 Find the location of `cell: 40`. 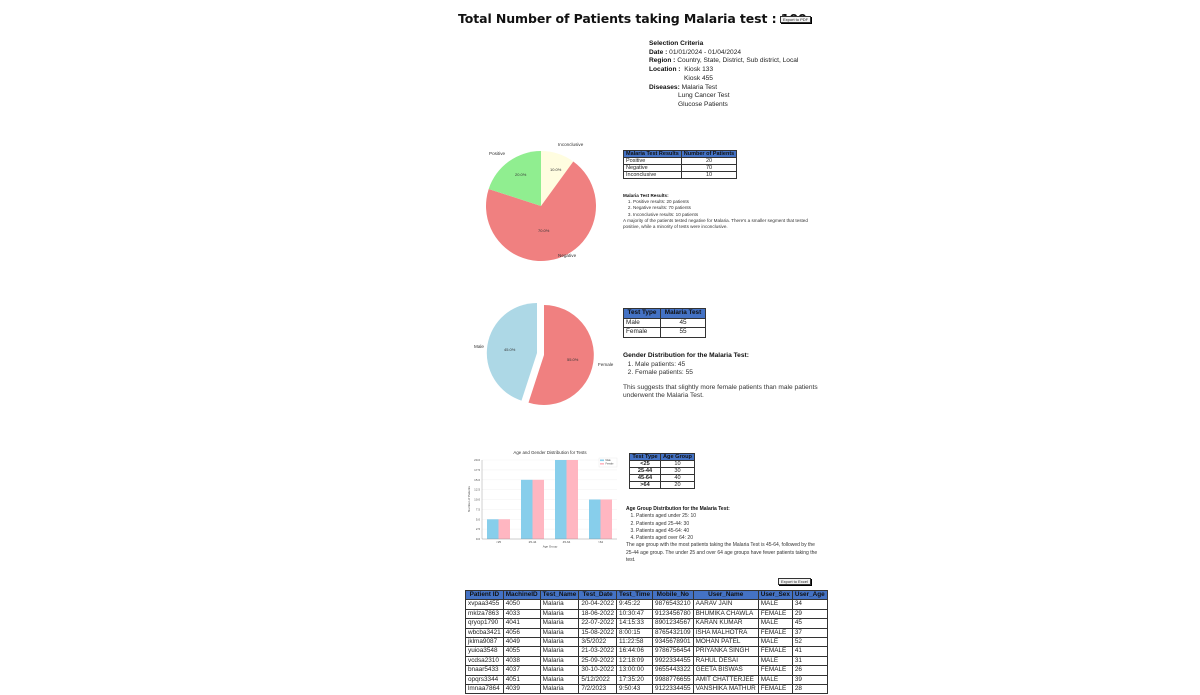

cell: 40 is located at coordinates (677, 478).